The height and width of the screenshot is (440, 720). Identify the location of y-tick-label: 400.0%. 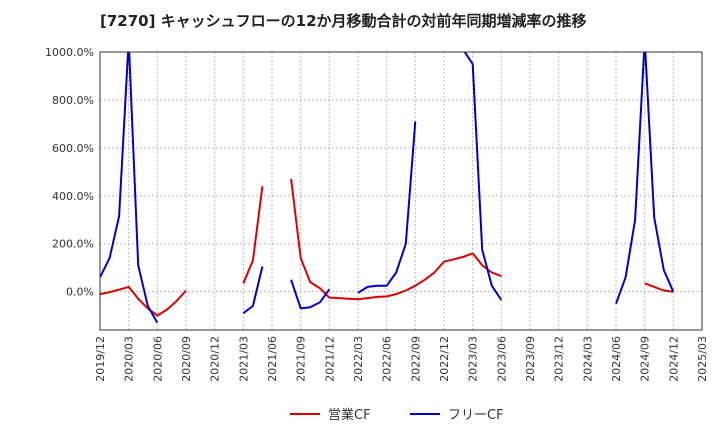
(73, 196).